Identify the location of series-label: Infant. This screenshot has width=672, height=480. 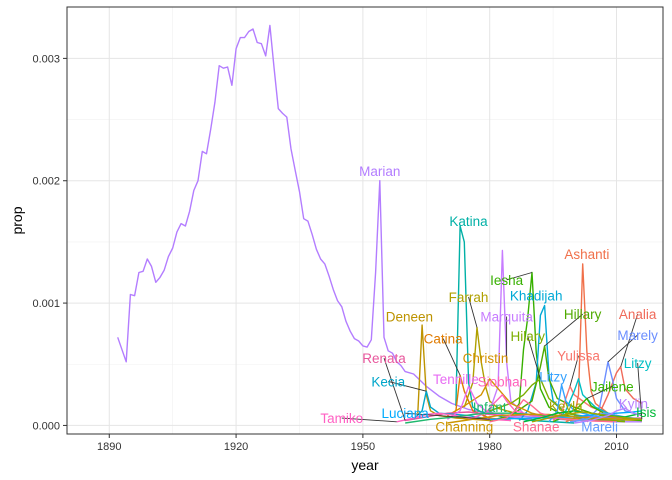
(490, 407).